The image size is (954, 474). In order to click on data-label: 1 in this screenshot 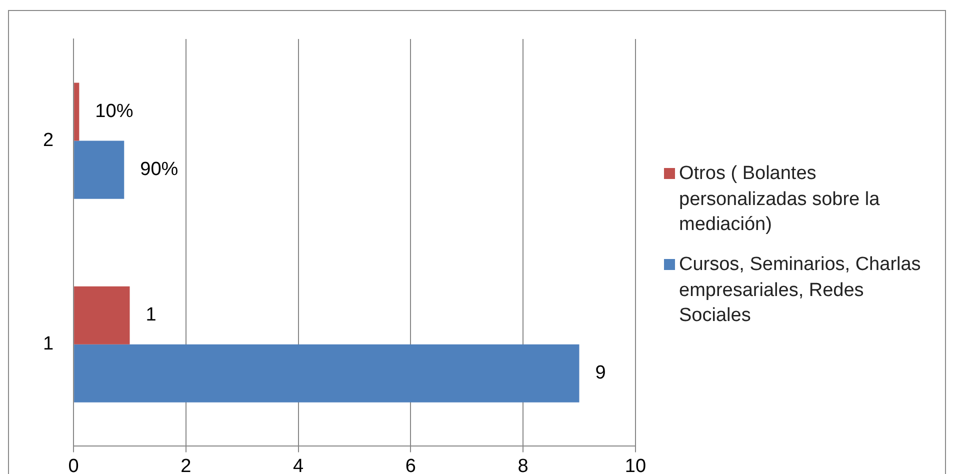, I will do `click(151, 315)`.